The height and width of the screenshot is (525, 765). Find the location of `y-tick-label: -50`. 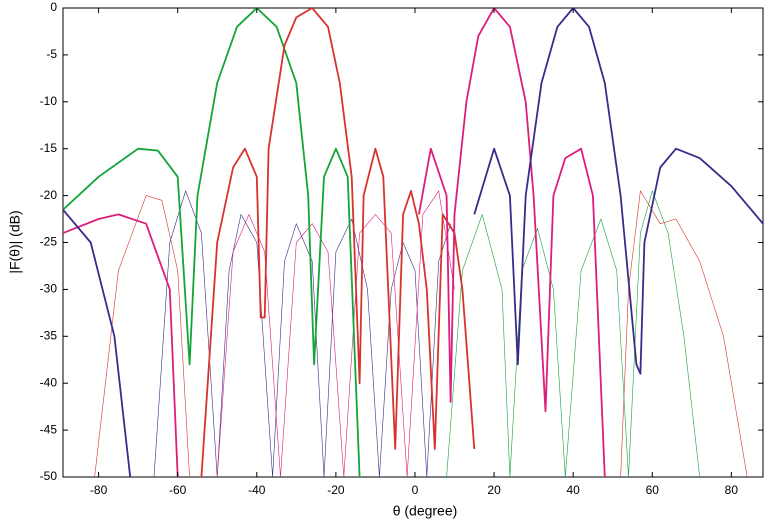

y-tick-label: -50 is located at coordinates (49, 476).